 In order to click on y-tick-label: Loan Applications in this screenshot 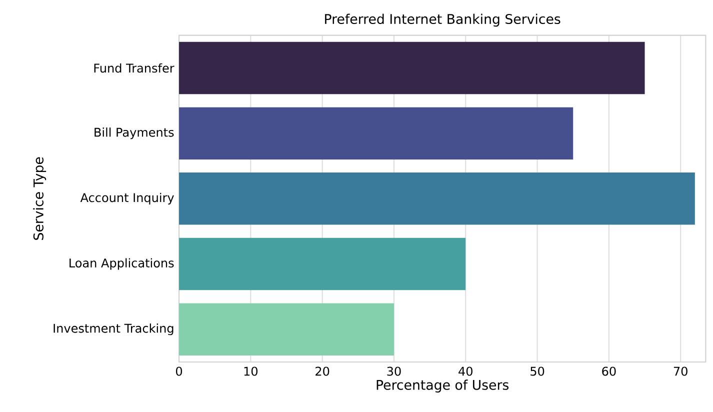, I will do `click(122, 264)`.